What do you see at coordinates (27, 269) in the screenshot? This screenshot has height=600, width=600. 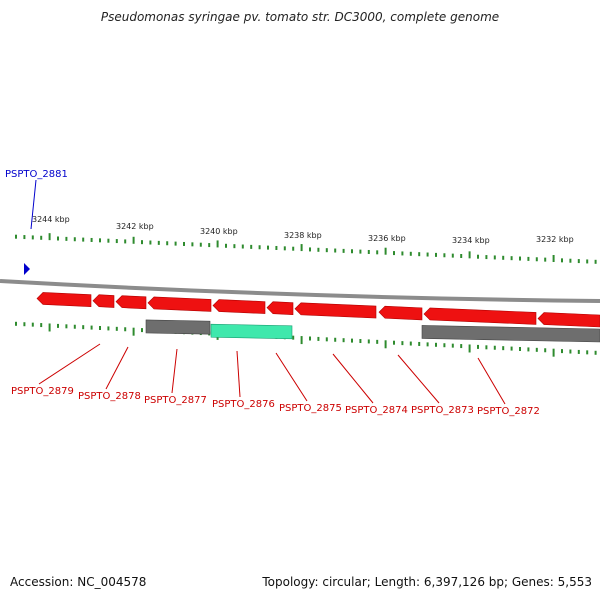 I see `blue-triangle-icon` at bounding box center [27, 269].